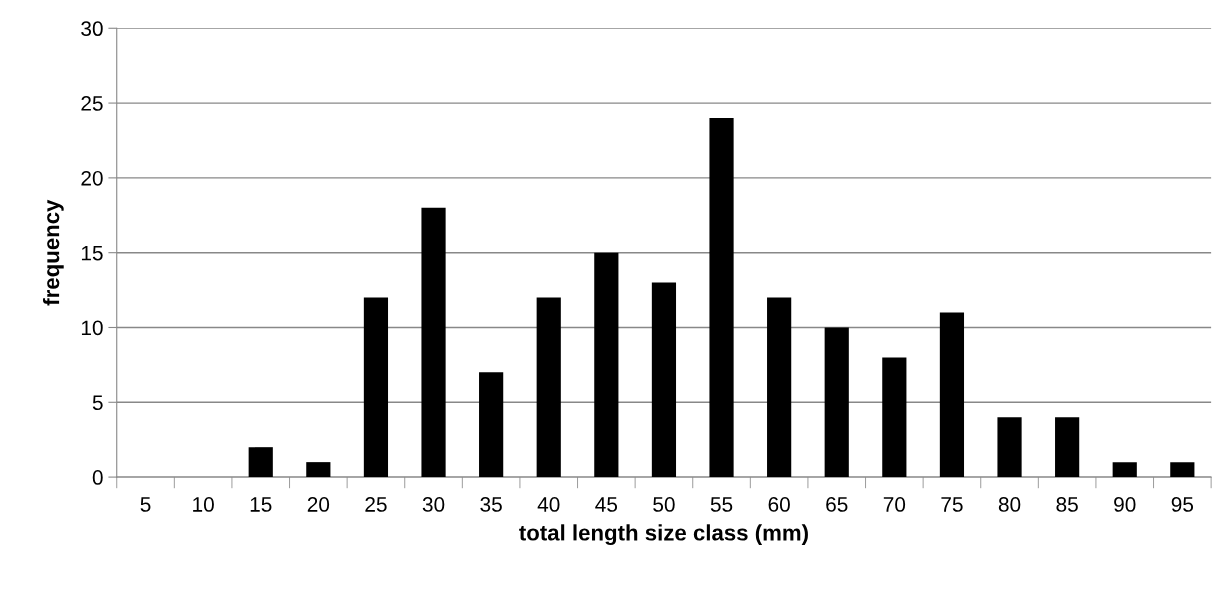 The width and height of the screenshot is (1216, 589). I want to click on y-tick-label: 30, so click(92, 29).